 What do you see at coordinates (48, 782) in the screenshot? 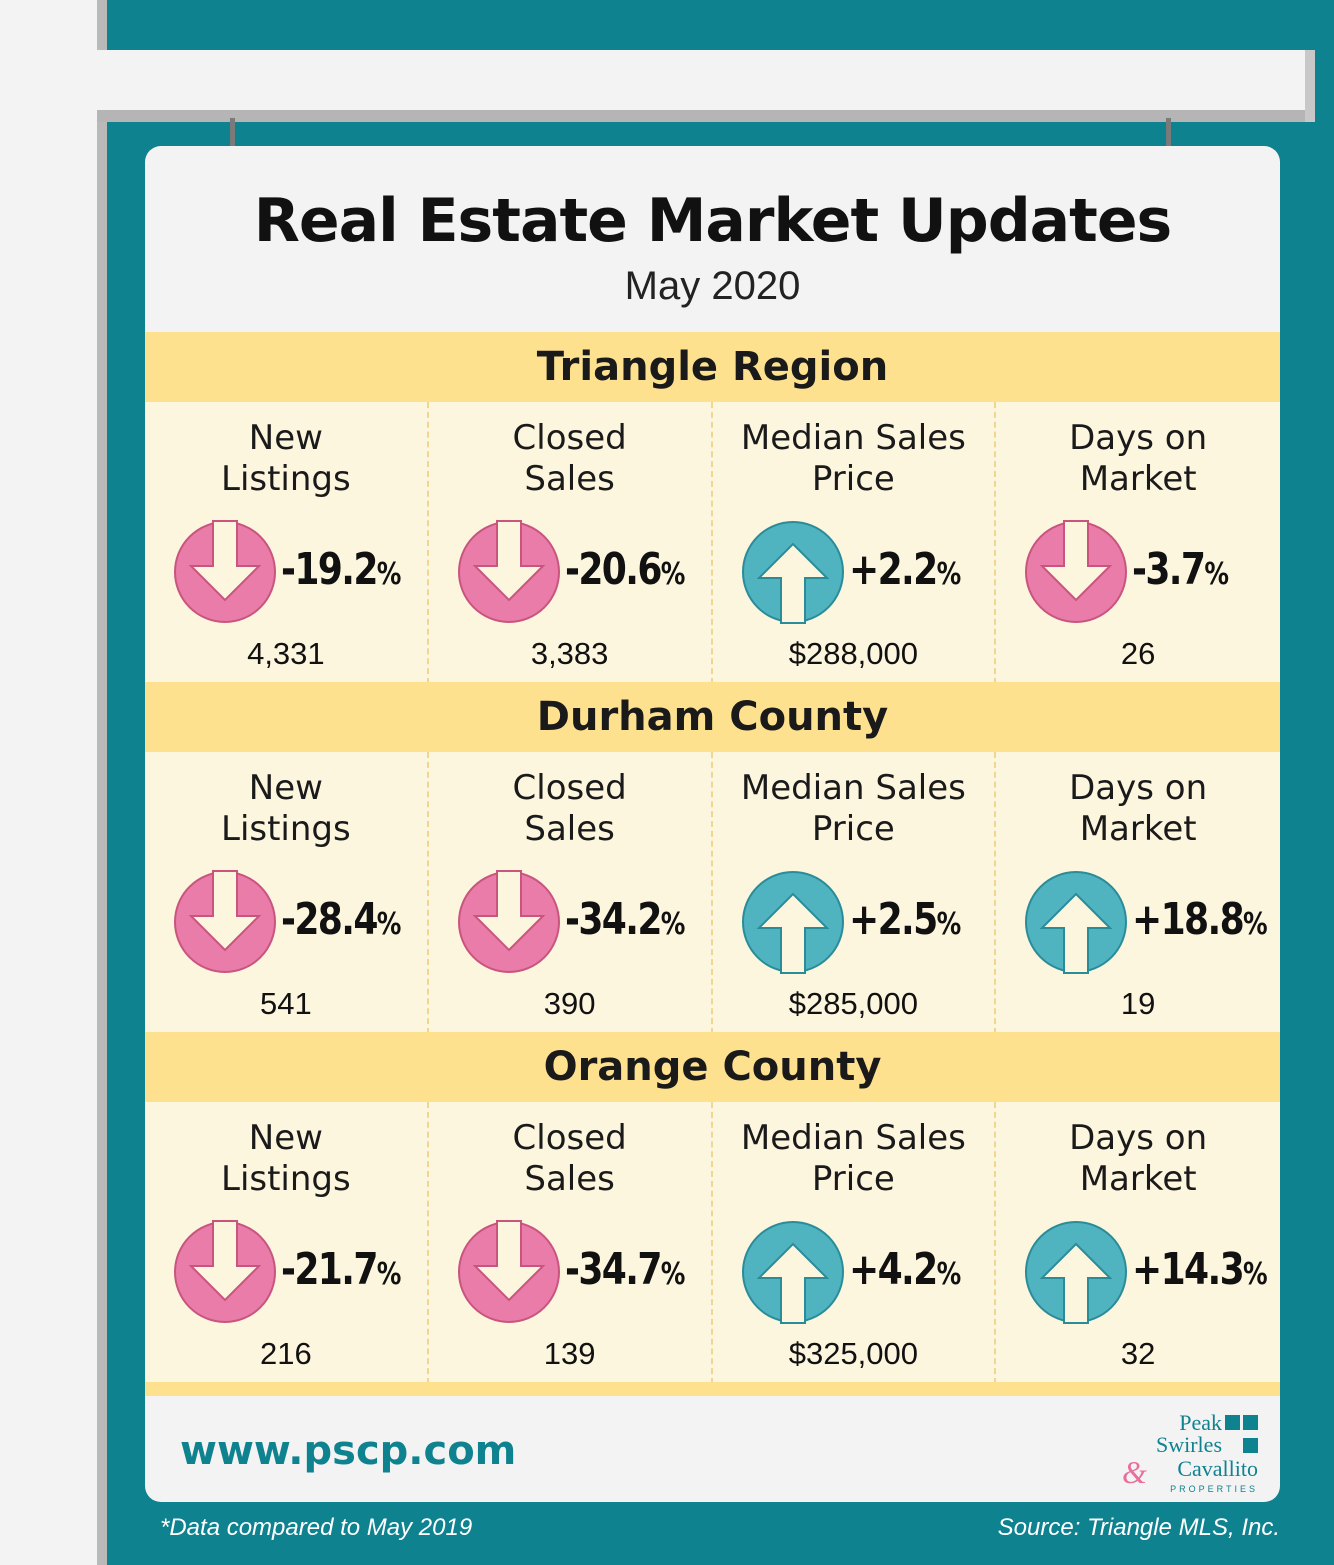
I see `sign-post-vertical` at bounding box center [48, 782].